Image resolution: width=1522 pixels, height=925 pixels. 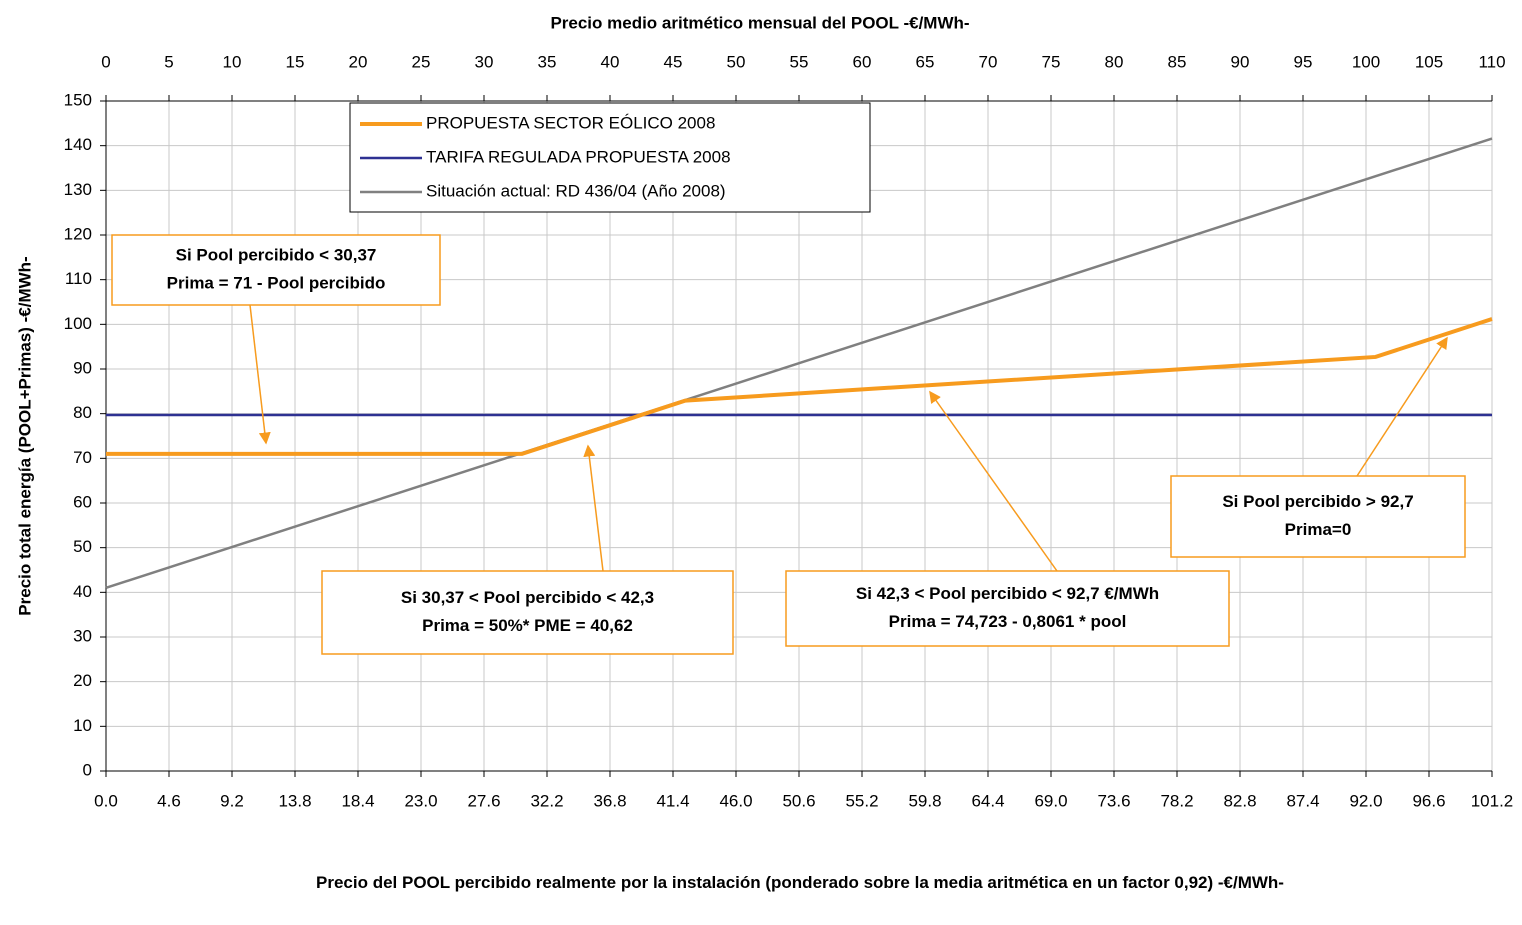 I want to click on y-tick-label: 50, so click(x=82, y=546).